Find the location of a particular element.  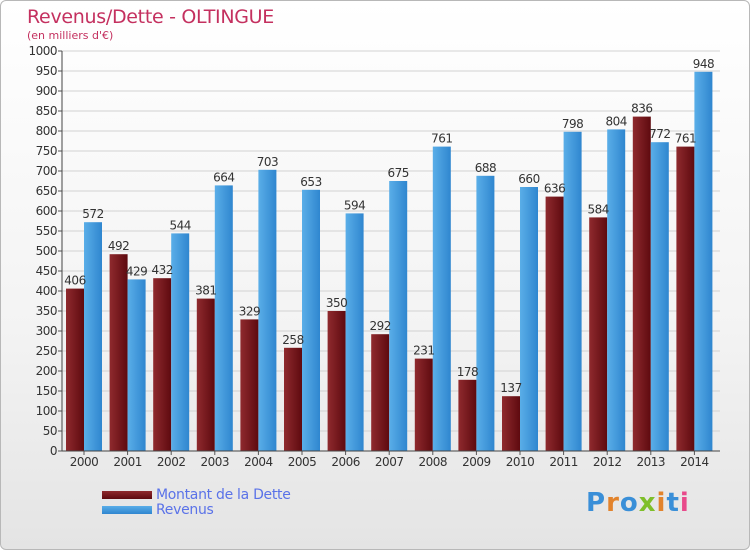

y-tick-label-50: 50 is located at coordinates (50, 431).